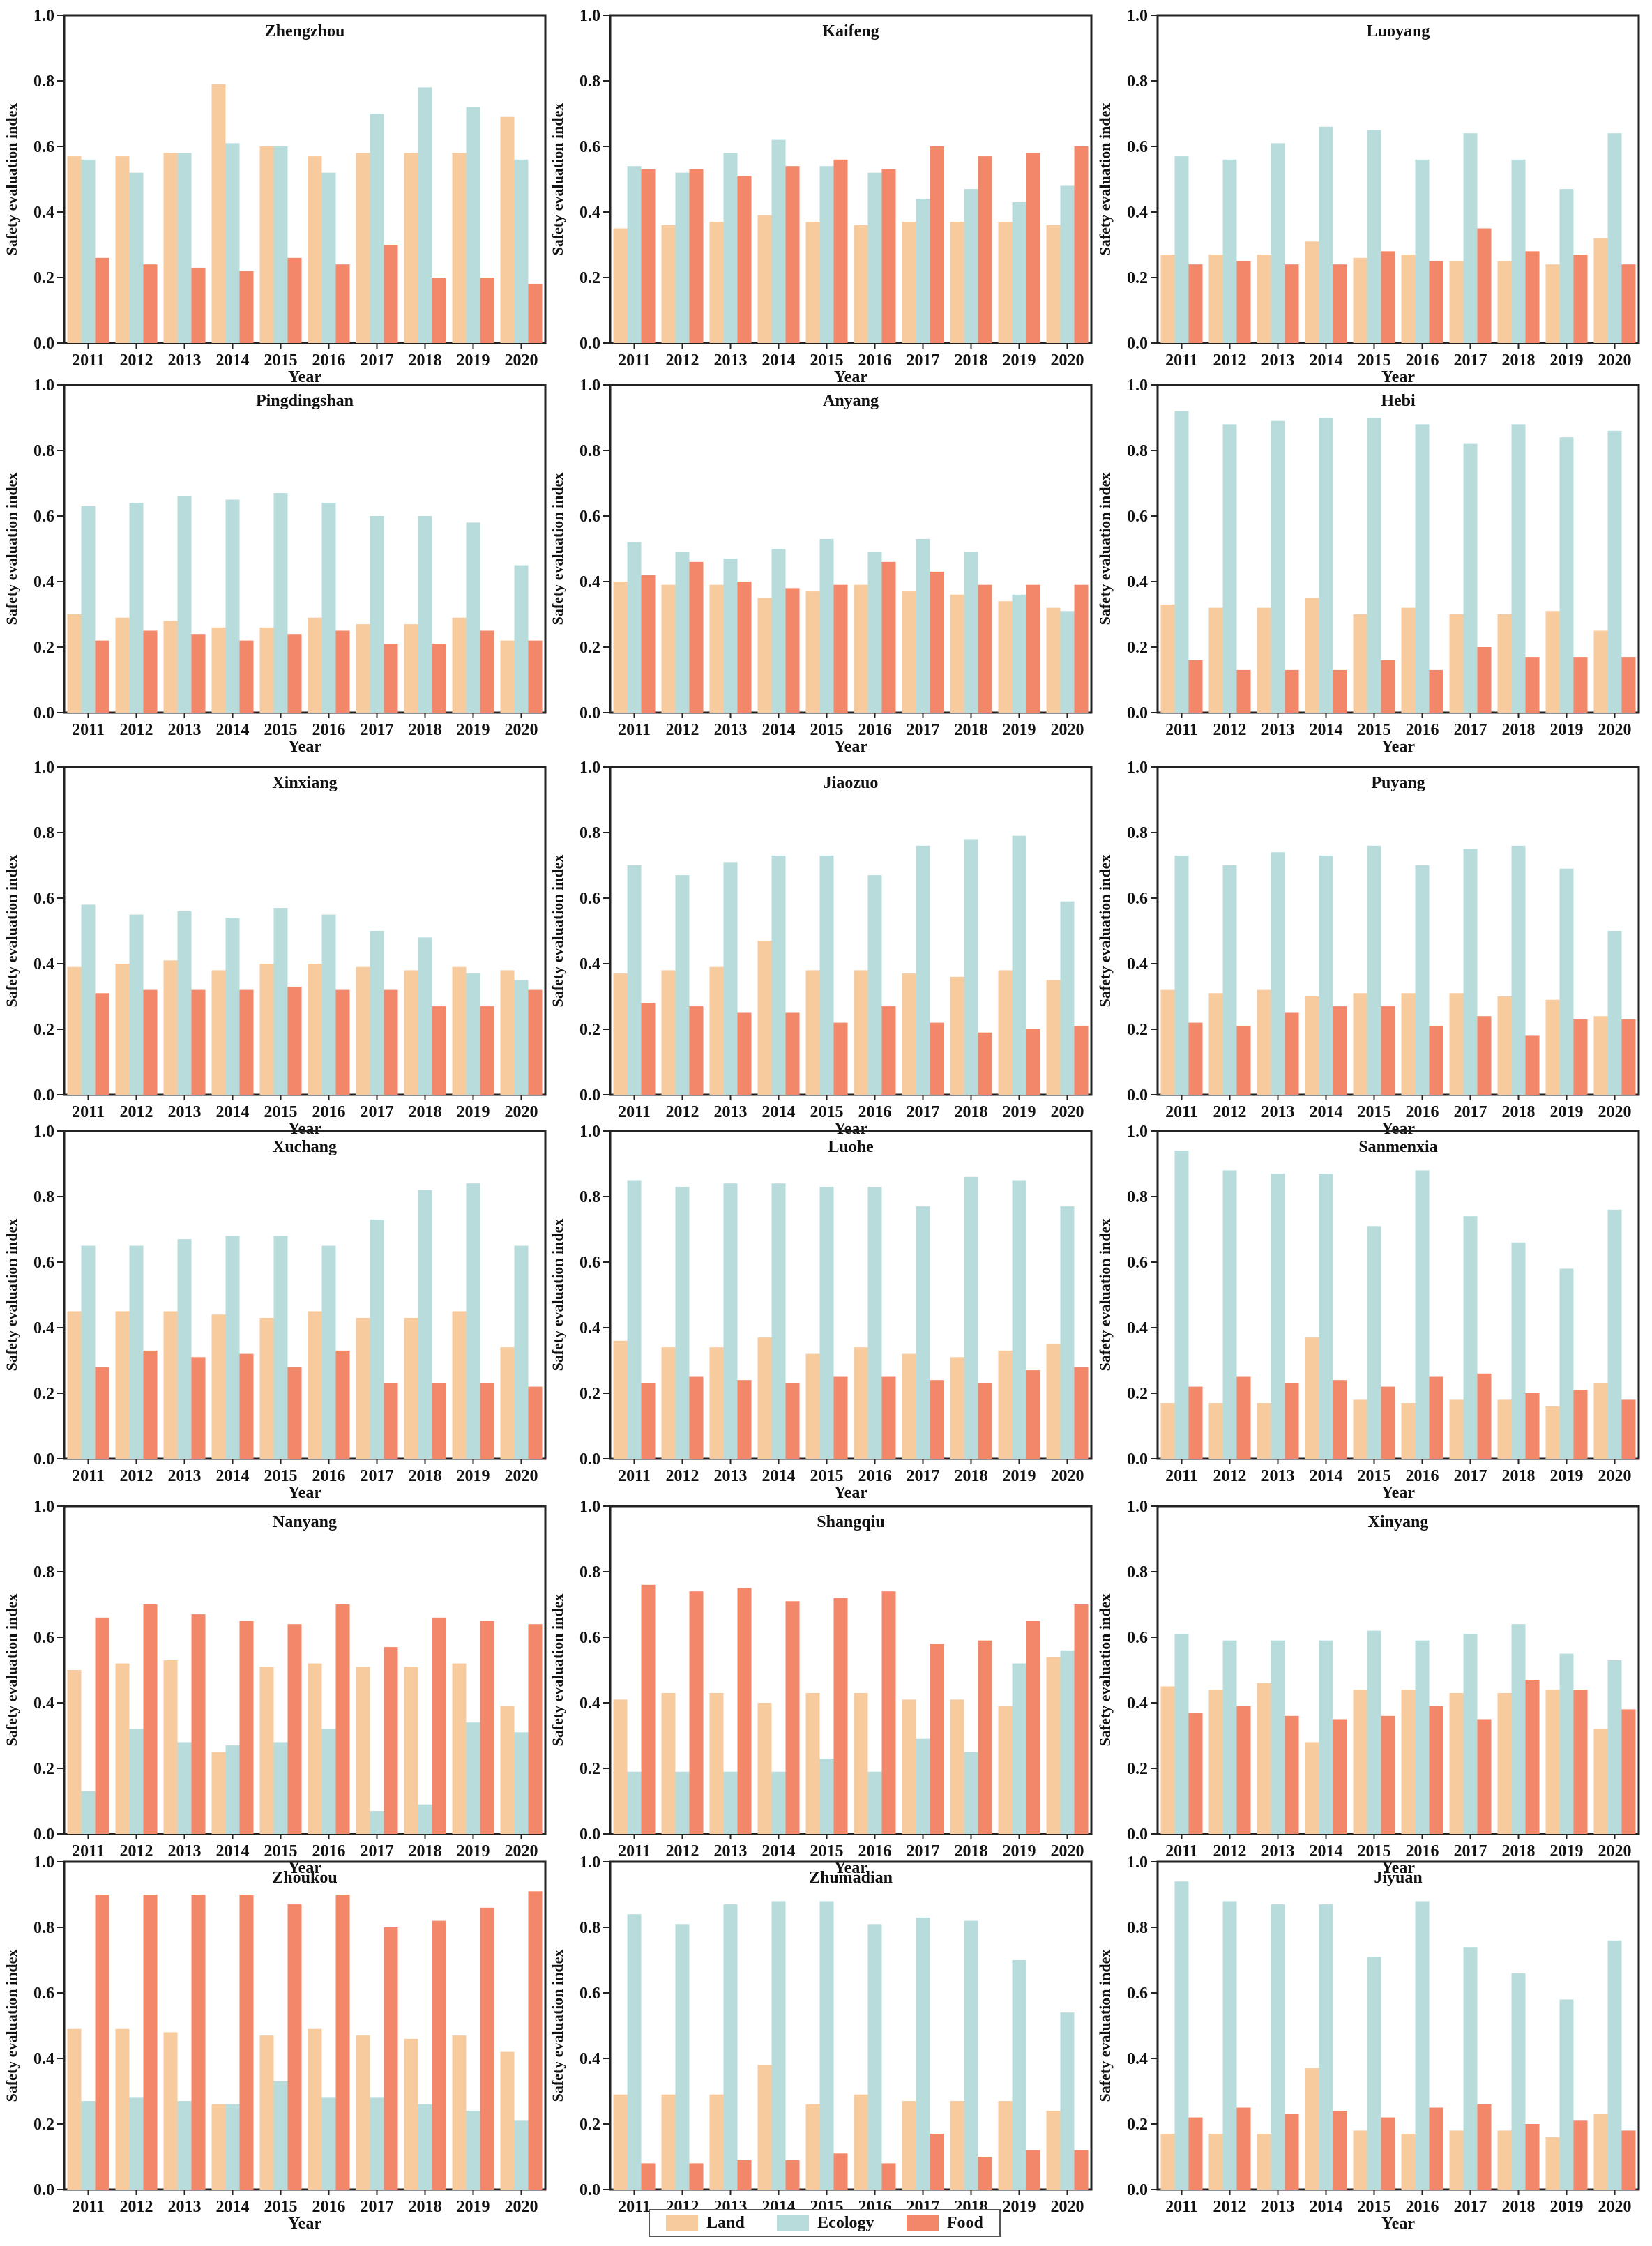 Image resolution: width=1652 pixels, height=2246 pixels. What do you see at coordinates (1229, 980) in the screenshot?
I see `bar-ecology-2012` at bounding box center [1229, 980].